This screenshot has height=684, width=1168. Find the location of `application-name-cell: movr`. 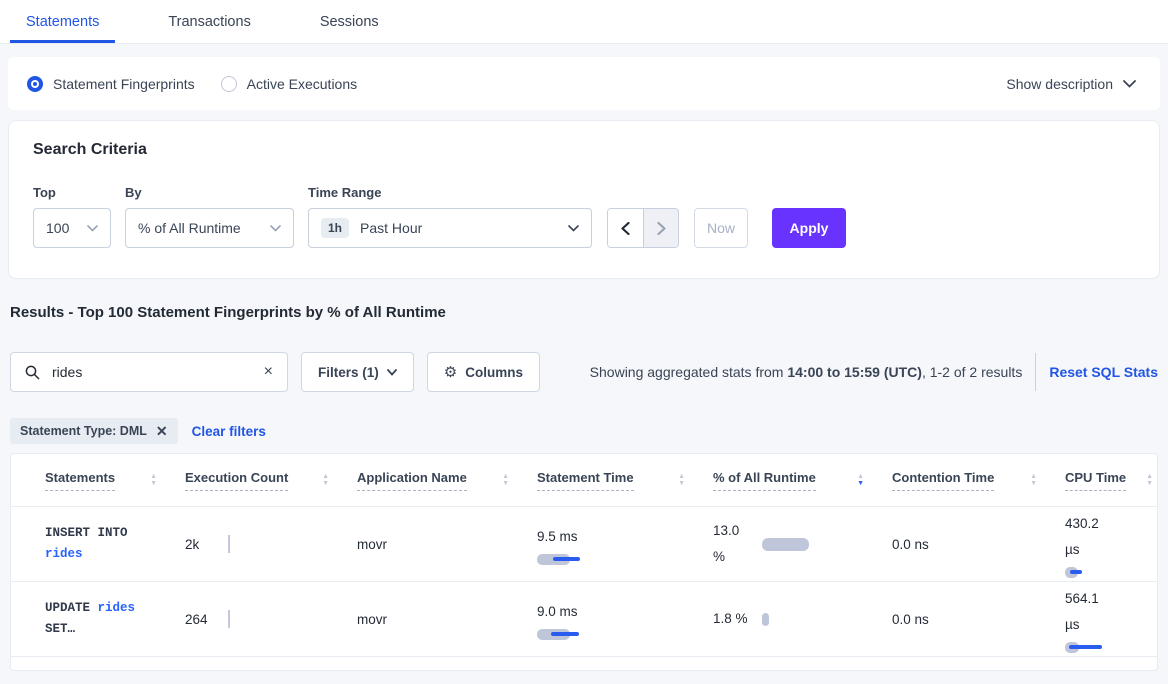

application-name-cell: movr is located at coordinates (372, 619).